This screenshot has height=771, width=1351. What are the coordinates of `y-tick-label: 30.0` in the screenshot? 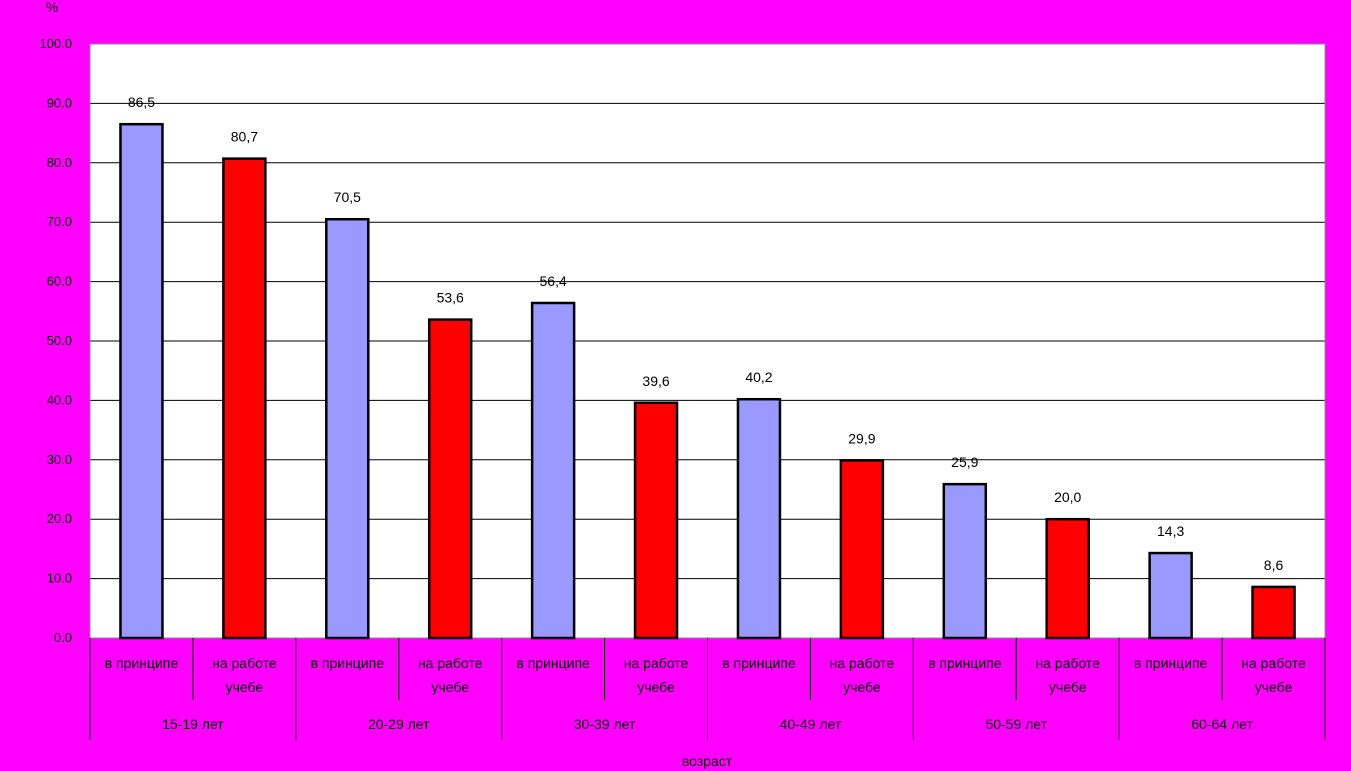 It's located at (59, 459).